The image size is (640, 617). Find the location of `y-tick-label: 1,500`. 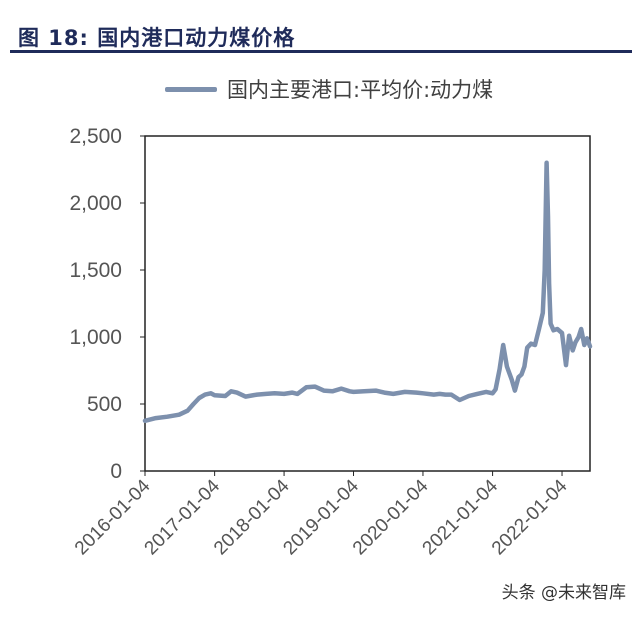

y-tick-label: 1,500 is located at coordinates (95, 270).